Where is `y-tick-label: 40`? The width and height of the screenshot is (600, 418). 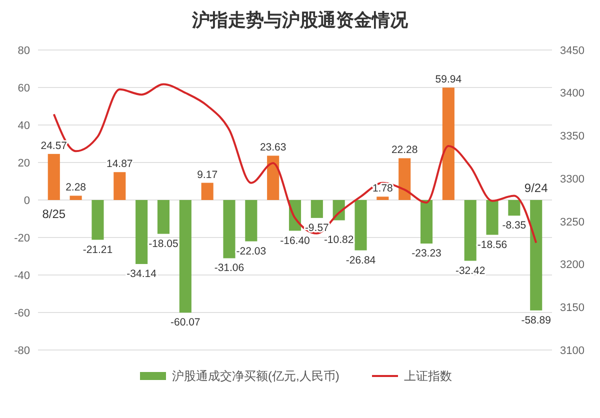
y-tick-label: 40 is located at coordinates (24, 126).